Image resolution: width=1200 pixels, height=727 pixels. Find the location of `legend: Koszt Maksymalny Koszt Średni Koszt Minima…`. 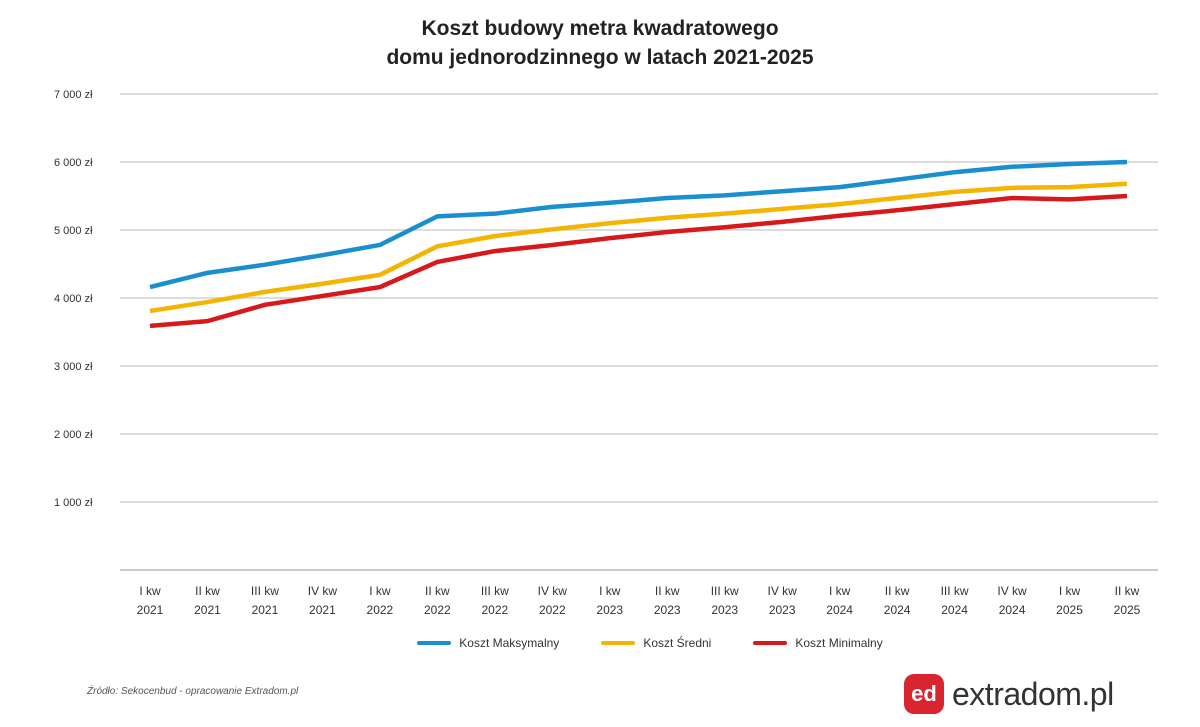

legend: Koszt Maksymalny Koszt Średni Koszt Minima… is located at coordinates (600, 643).